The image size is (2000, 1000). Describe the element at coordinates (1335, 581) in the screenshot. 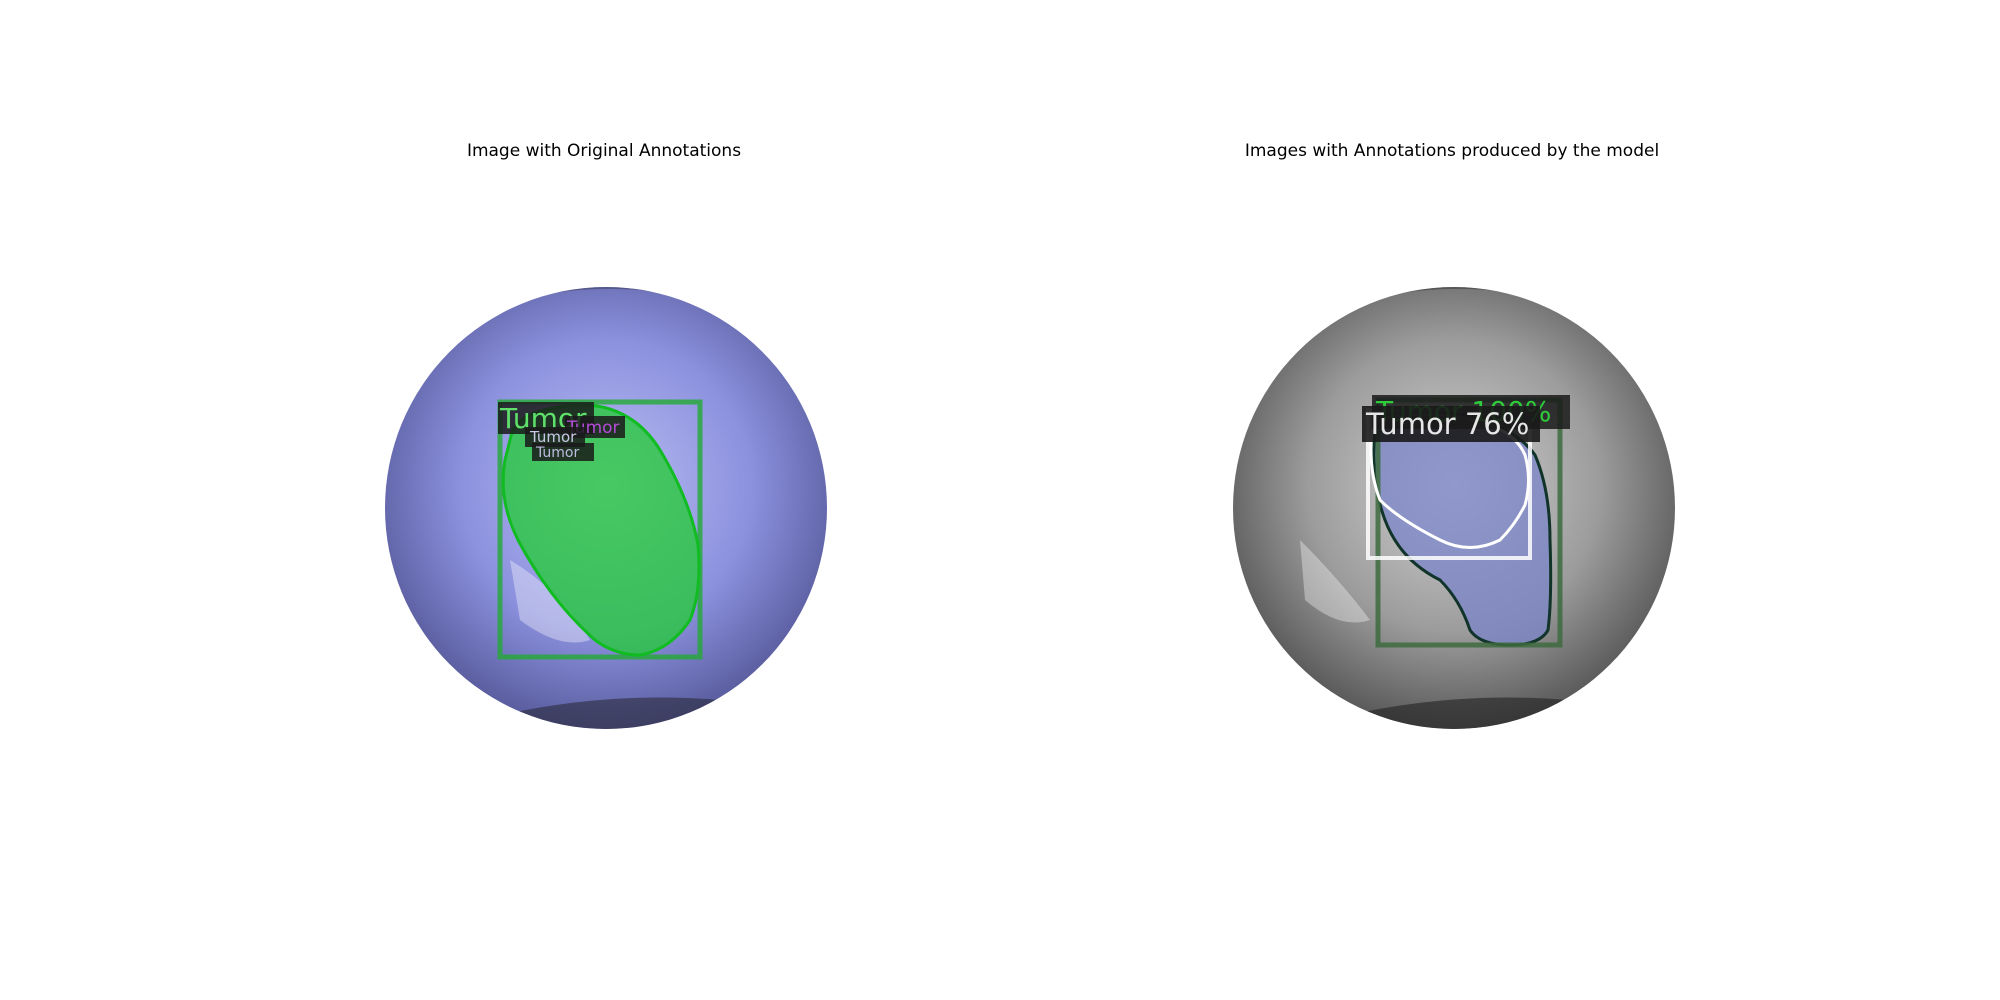

I see `right-specular-highlight` at that location.